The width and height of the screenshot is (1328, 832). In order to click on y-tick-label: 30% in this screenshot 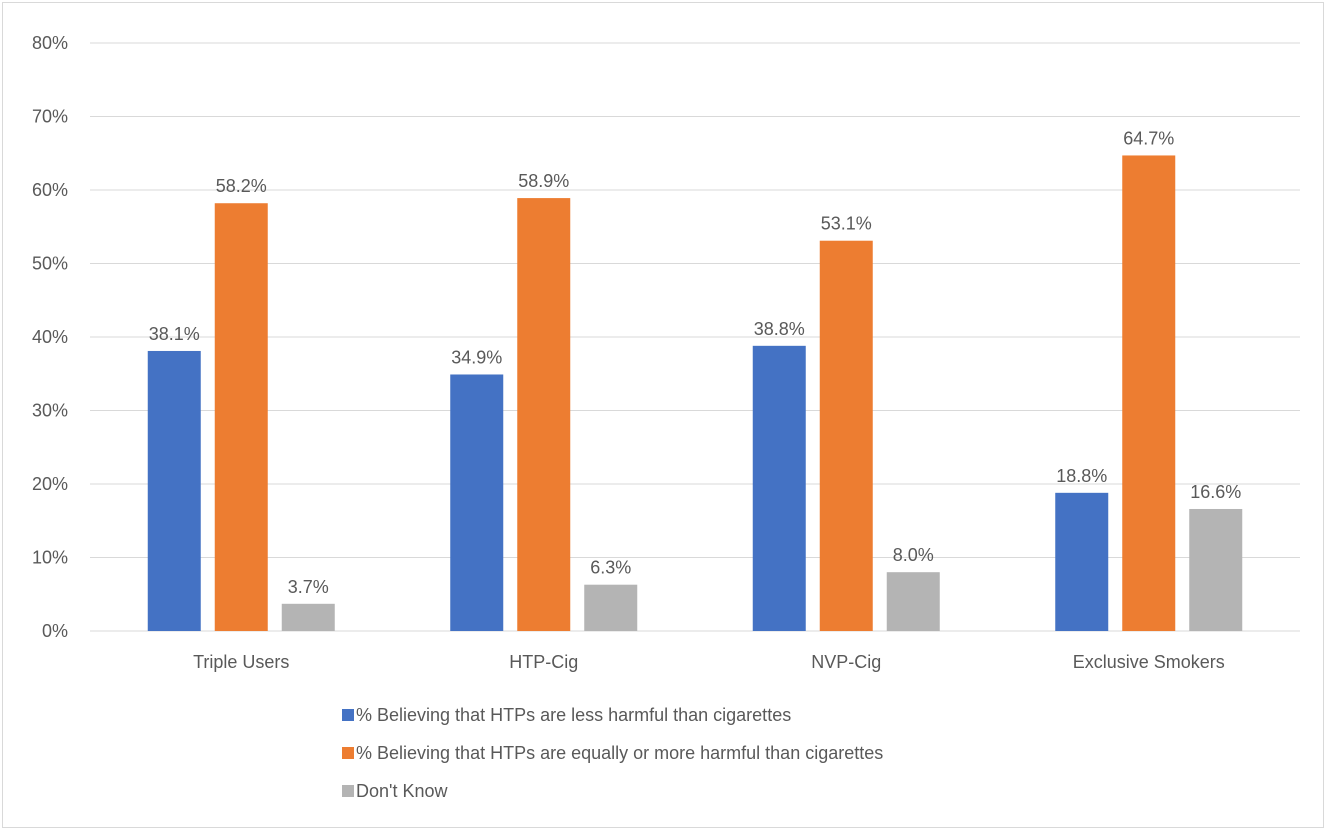, I will do `click(50, 411)`.